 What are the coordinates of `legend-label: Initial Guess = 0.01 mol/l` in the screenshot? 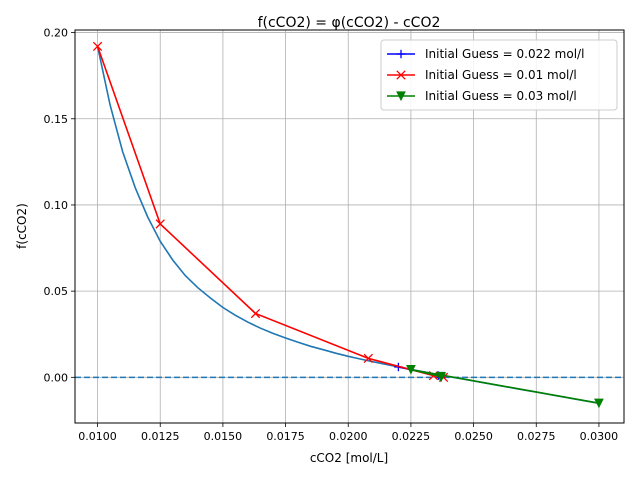 It's located at (501, 75).